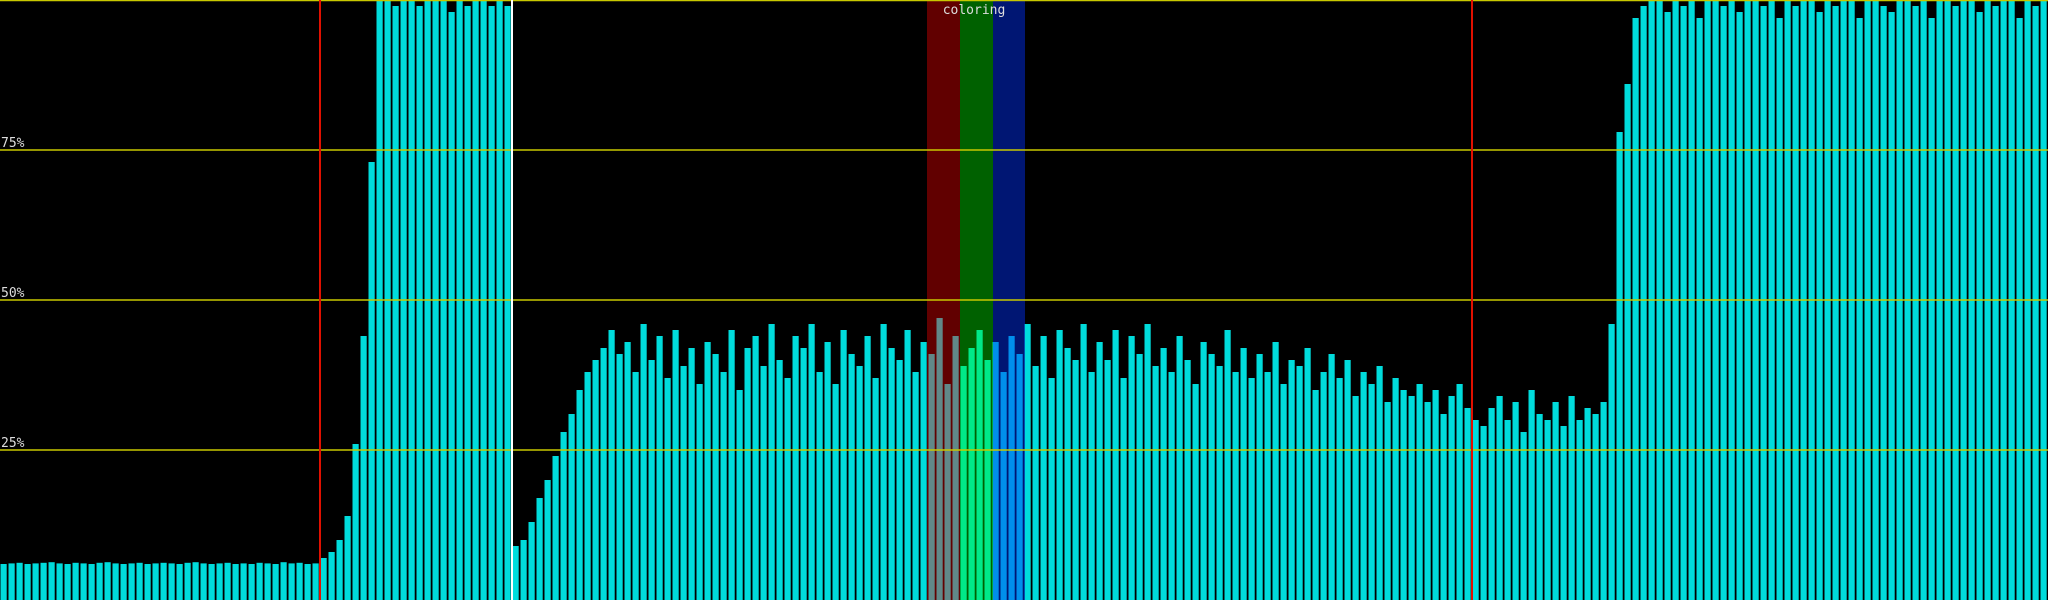 The width and height of the screenshot is (2048, 600). I want to click on y-tick-label: 25%, so click(13, 443).